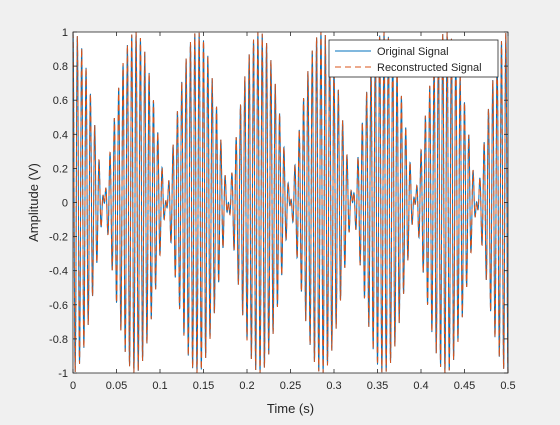  What do you see at coordinates (60, 101) in the screenshot?
I see `y-tick-label: 0.6` at bounding box center [60, 101].